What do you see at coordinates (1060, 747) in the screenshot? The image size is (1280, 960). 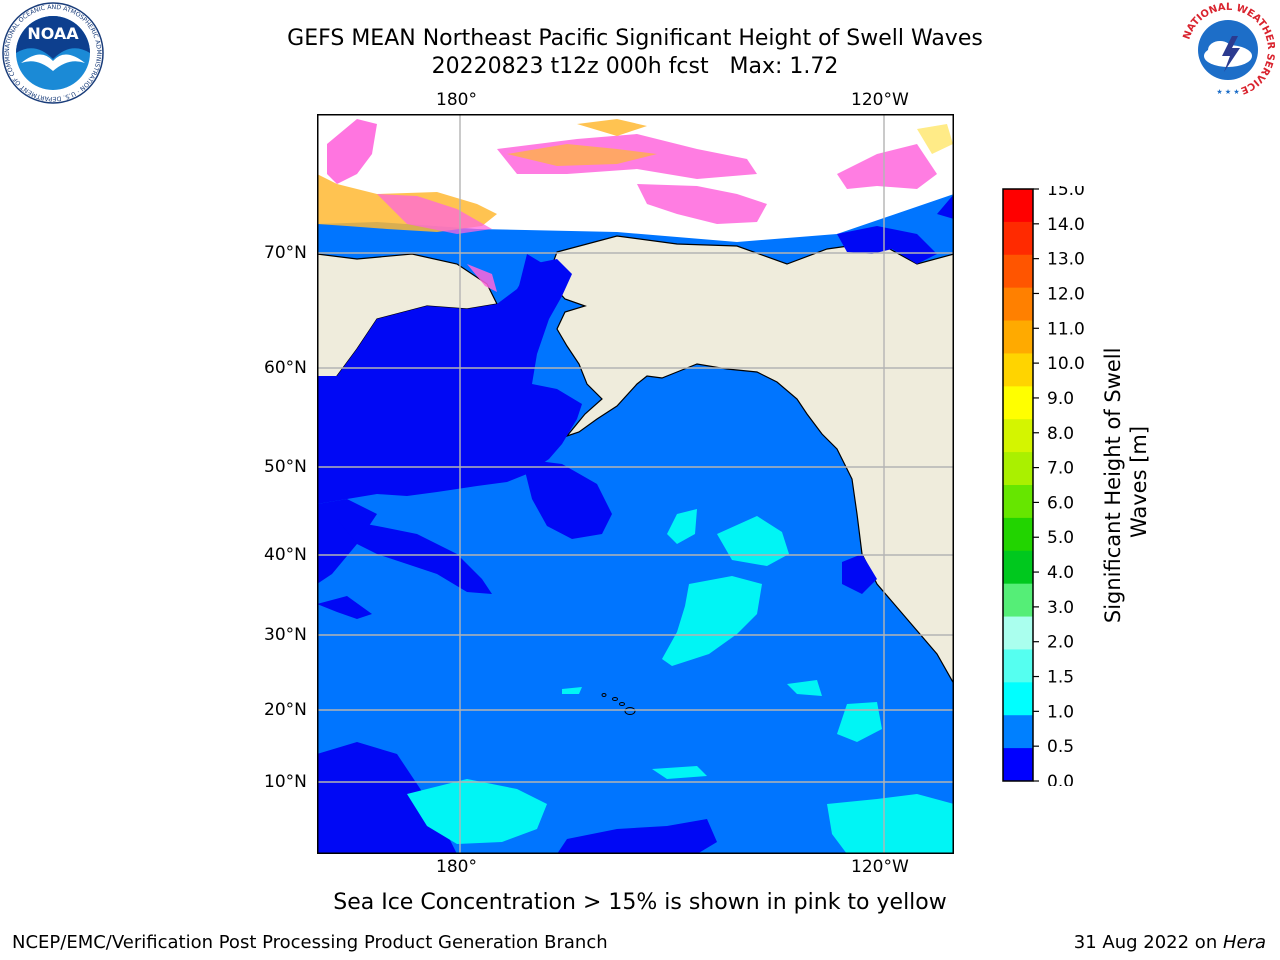 I see `colorbar-tick-label: 0.5` at bounding box center [1060, 747].